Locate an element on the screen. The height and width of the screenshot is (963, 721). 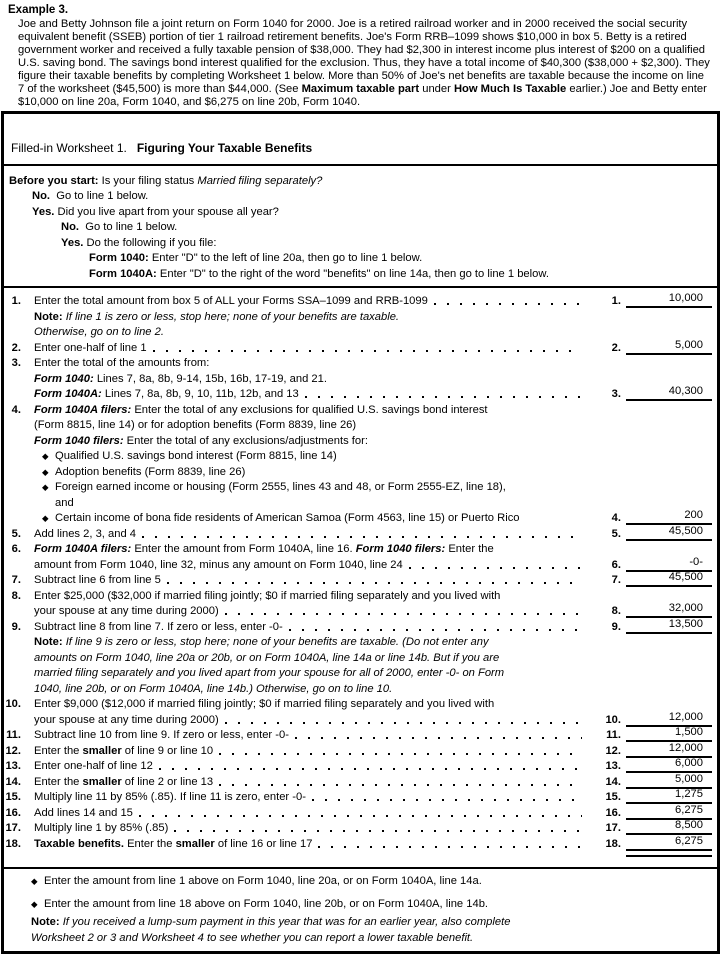
amount-value: 6,000 is located at coordinates (669, 765).